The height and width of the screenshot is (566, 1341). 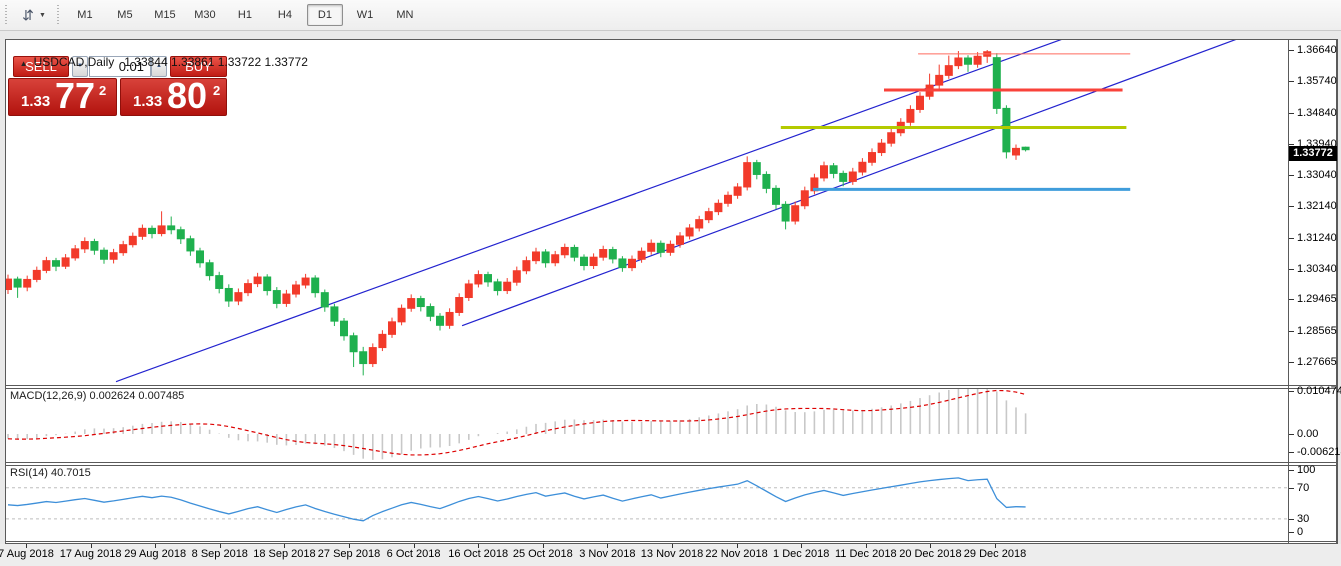 I want to click on ohlc-low: 1.33722, so click(x=239, y=62).